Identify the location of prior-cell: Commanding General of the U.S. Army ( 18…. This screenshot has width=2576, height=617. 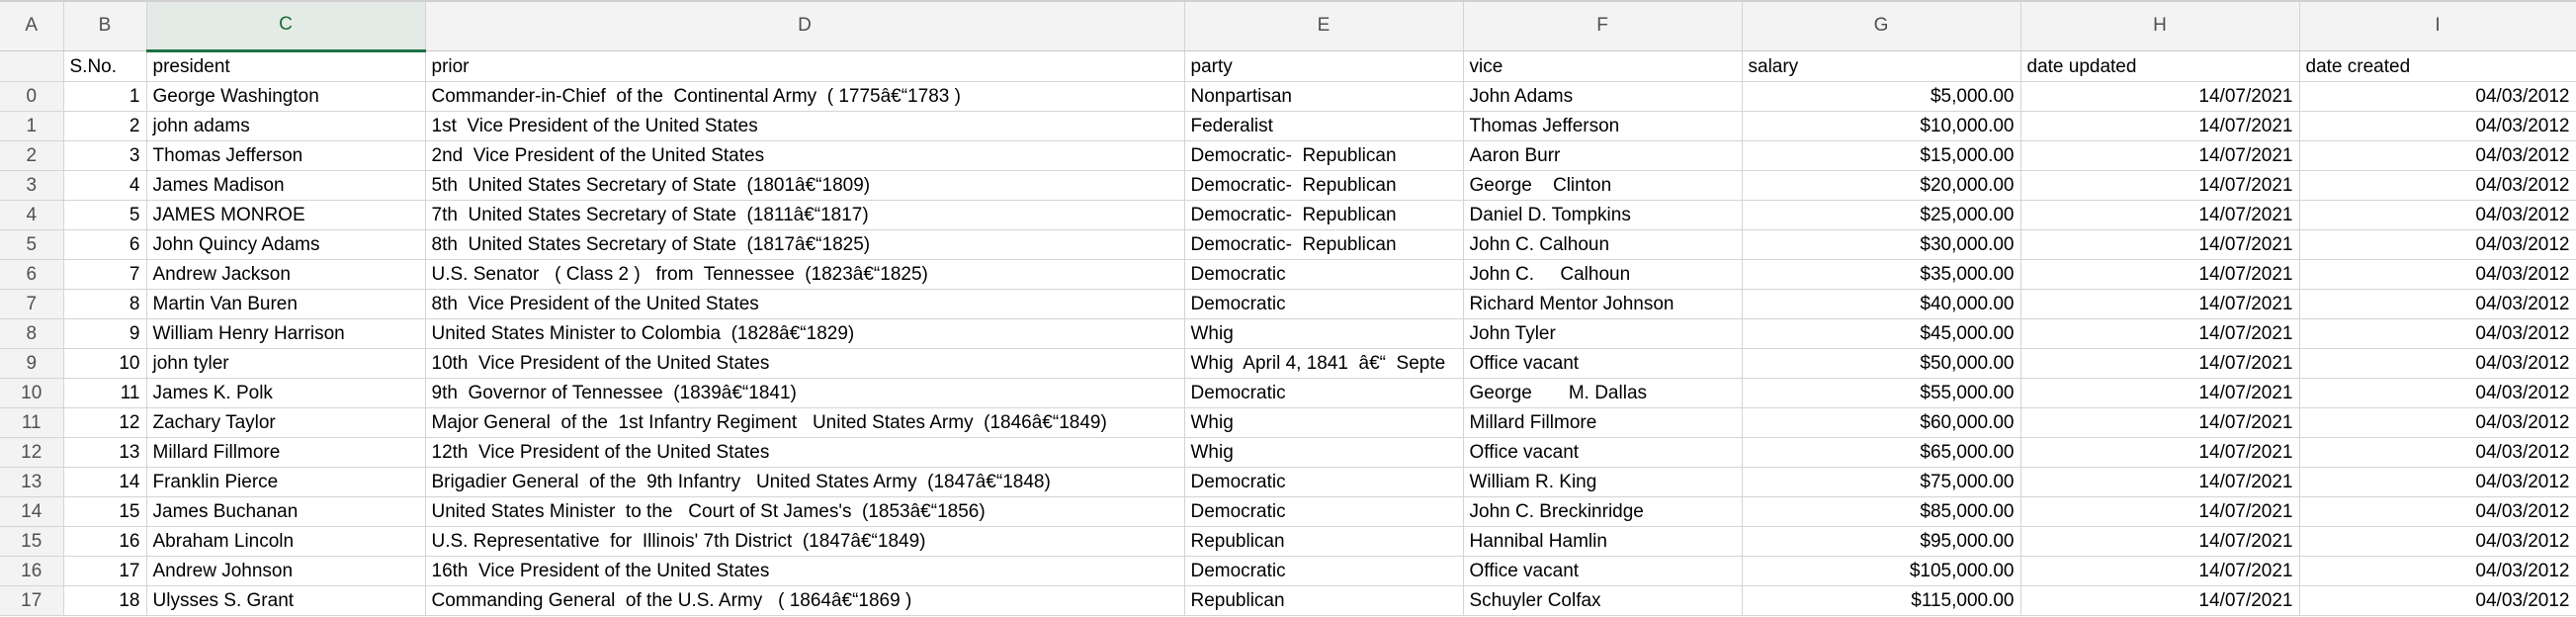
(805, 600).